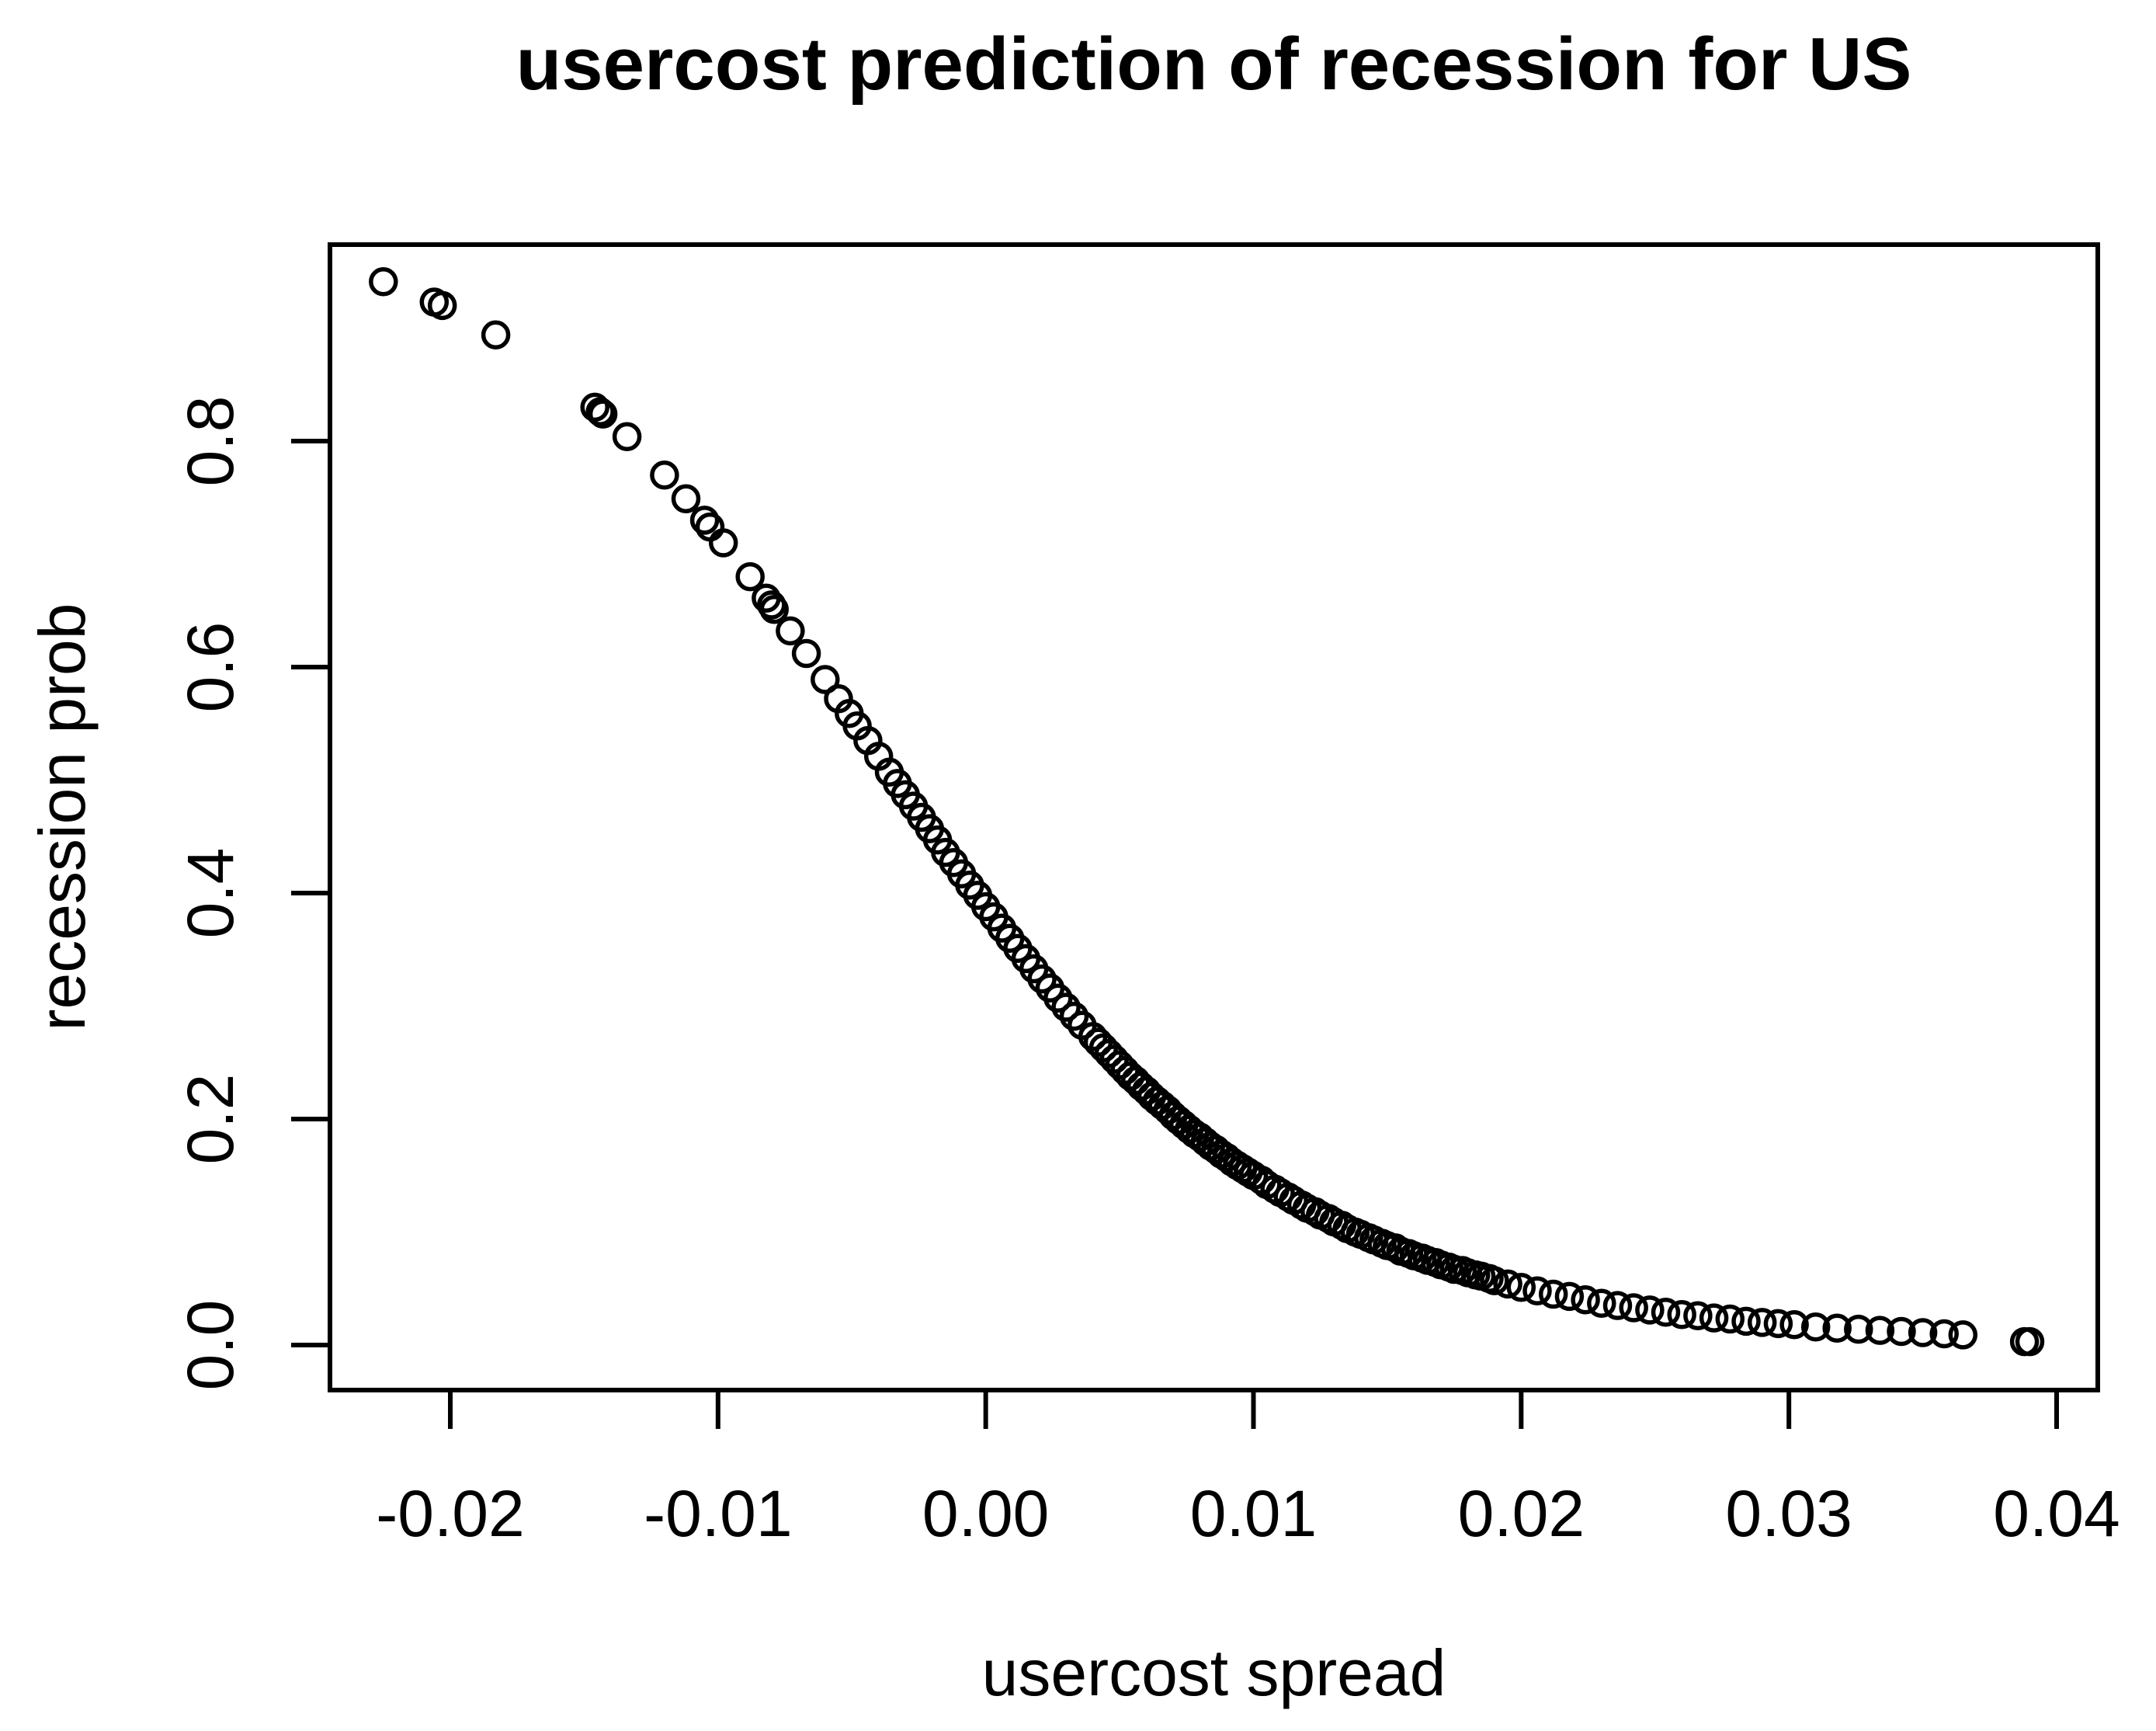 The image size is (2156, 1731). I want to click on y-tick-label: 0.8, so click(211, 442).